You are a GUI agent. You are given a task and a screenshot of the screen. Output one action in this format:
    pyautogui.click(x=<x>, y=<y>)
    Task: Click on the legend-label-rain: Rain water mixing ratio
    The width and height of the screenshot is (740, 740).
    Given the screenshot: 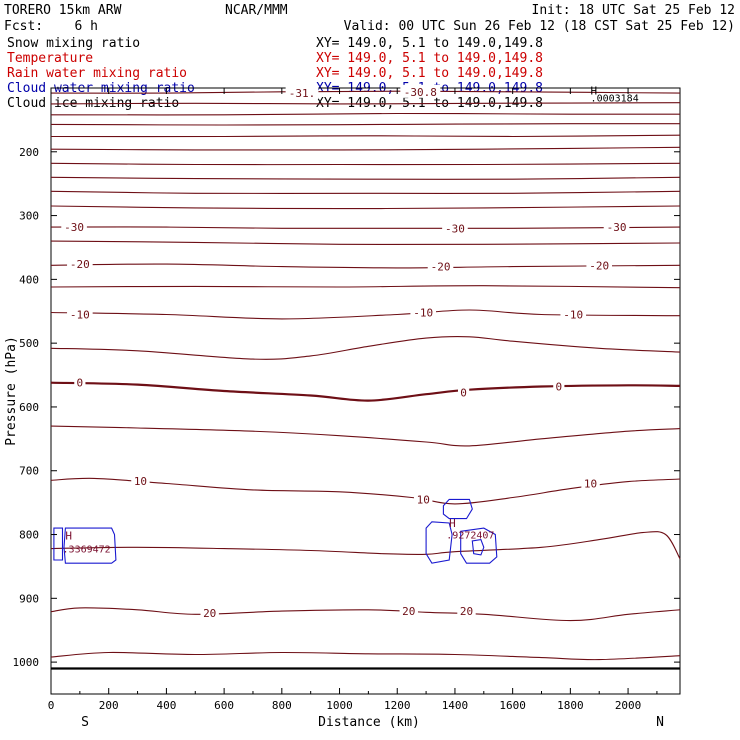 What is the action you would take?
    pyautogui.click(x=97, y=73)
    